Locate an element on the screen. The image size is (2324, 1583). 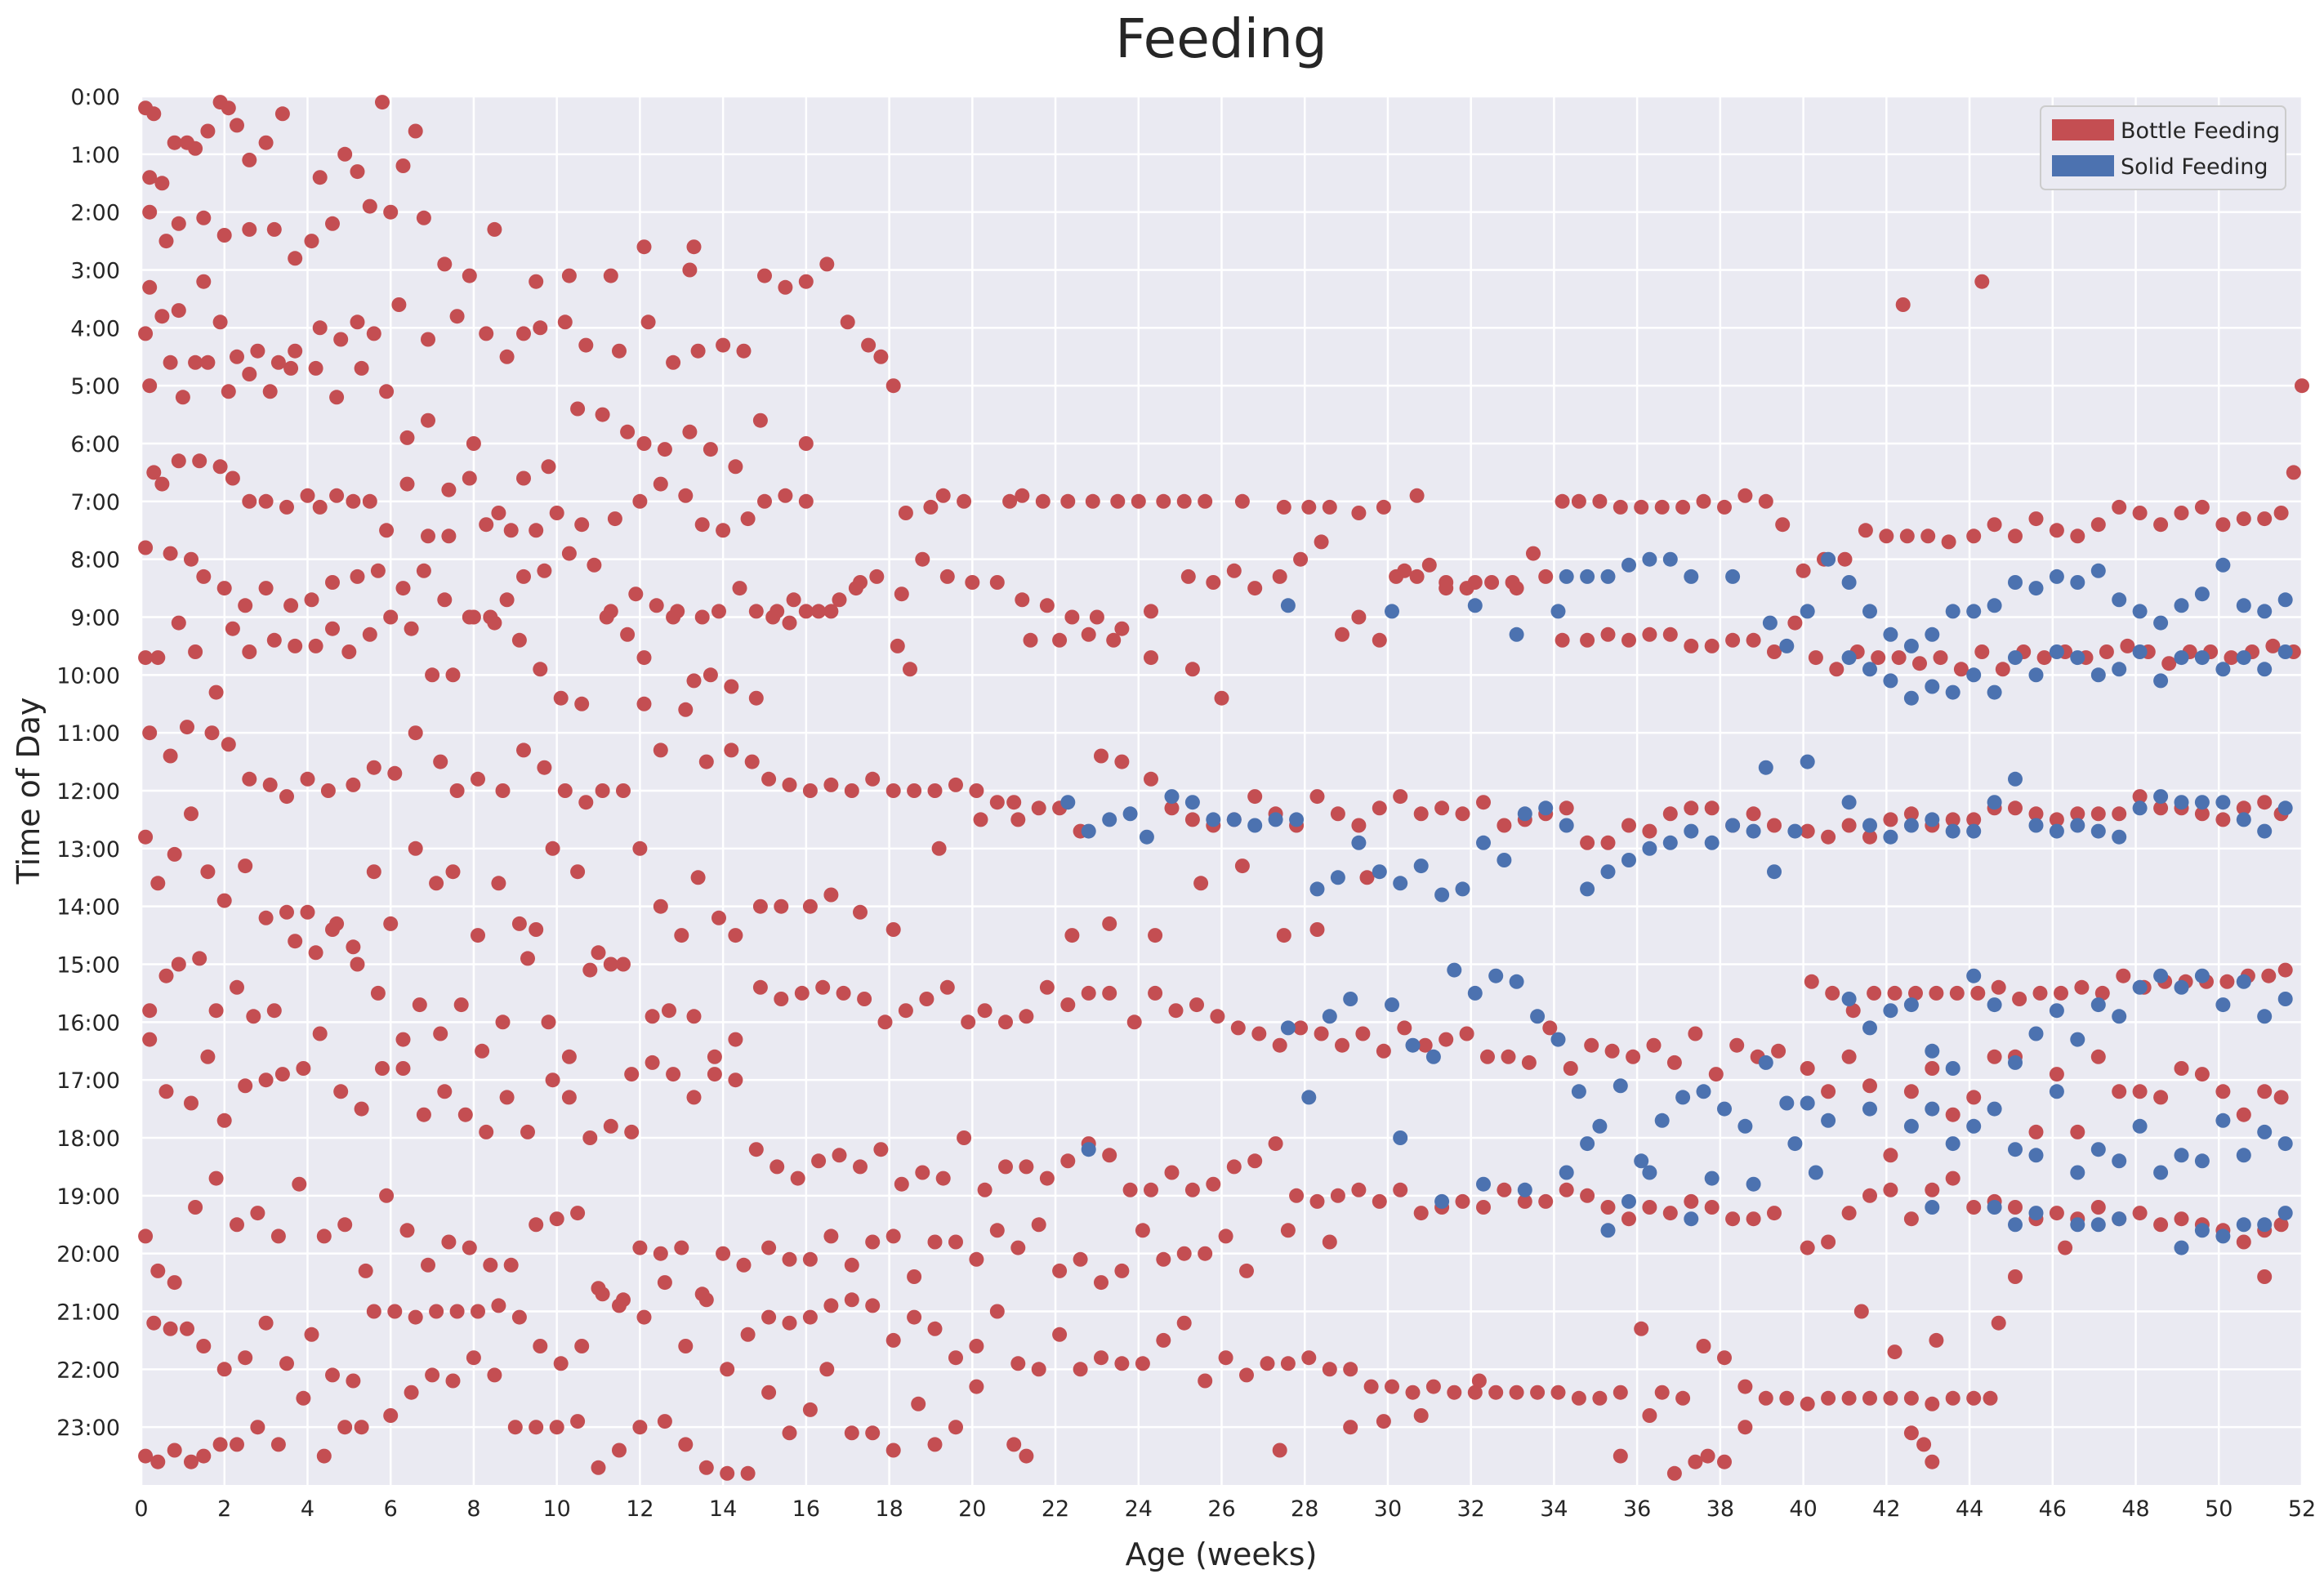
y-tick-label: 13:00 is located at coordinates (88, 850).